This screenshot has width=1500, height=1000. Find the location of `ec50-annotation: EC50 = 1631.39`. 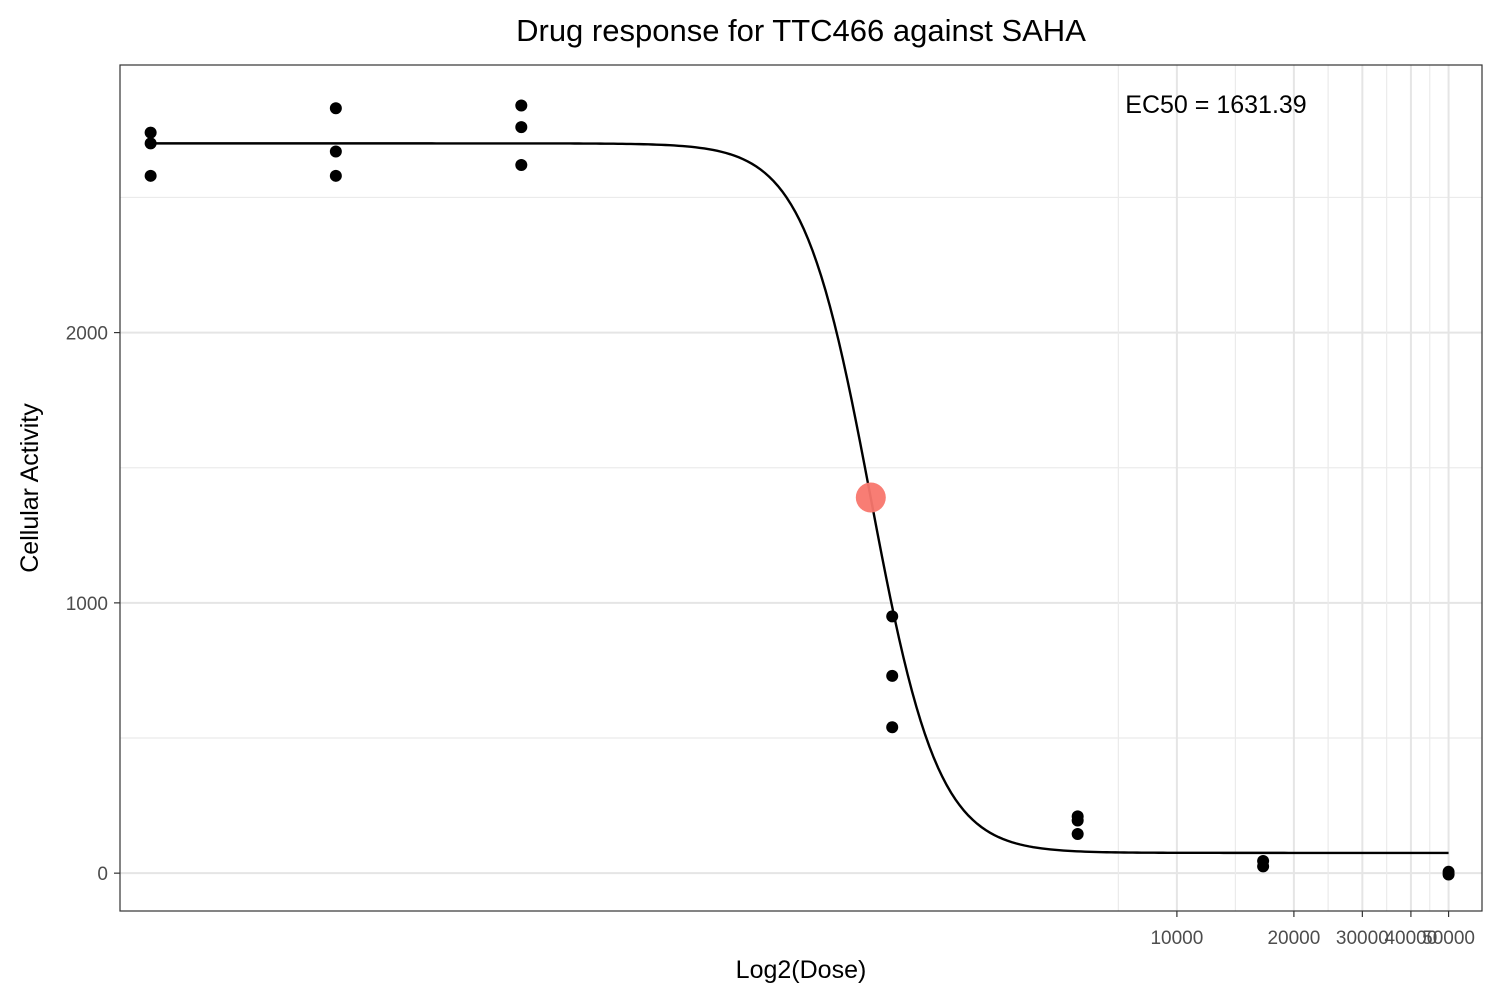

ec50-annotation: EC50 = 1631.39 is located at coordinates (1215, 105).